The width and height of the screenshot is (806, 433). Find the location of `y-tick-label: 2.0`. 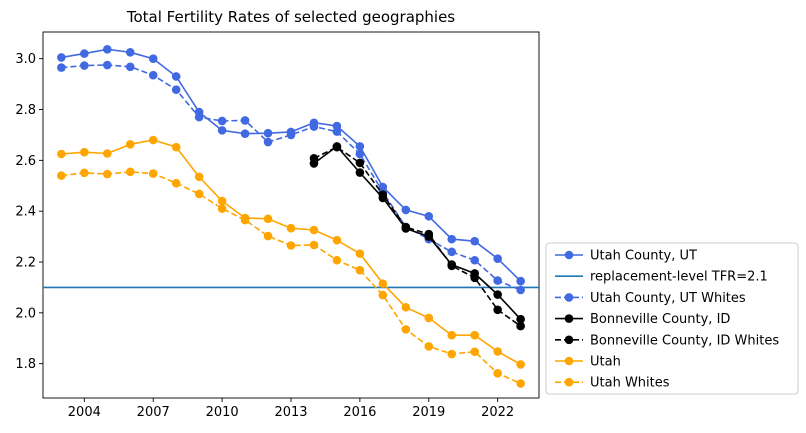

y-tick-label: 2.0 is located at coordinates (25, 313).